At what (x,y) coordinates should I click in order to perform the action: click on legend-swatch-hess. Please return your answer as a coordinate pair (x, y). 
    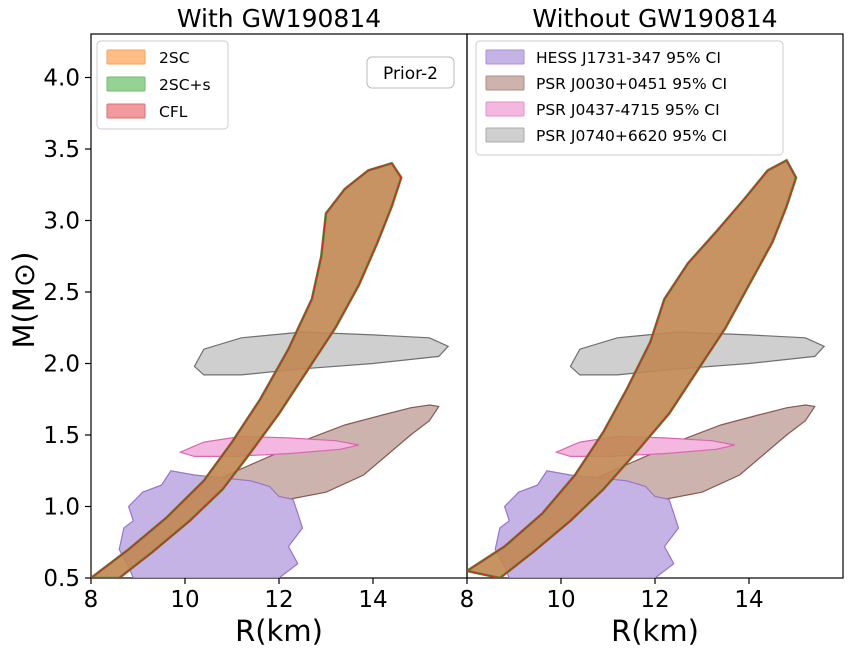
    Looking at the image, I should click on (505, 57).